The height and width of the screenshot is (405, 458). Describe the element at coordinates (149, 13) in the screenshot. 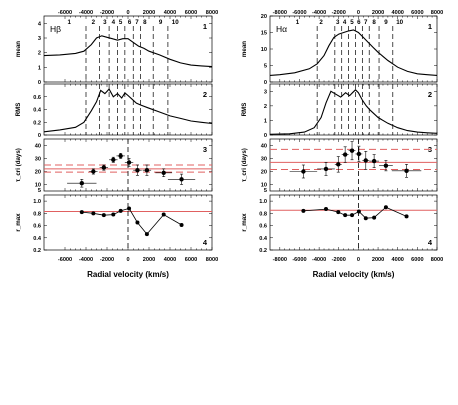

I see `top-x-tick-label: 2000` at that location.